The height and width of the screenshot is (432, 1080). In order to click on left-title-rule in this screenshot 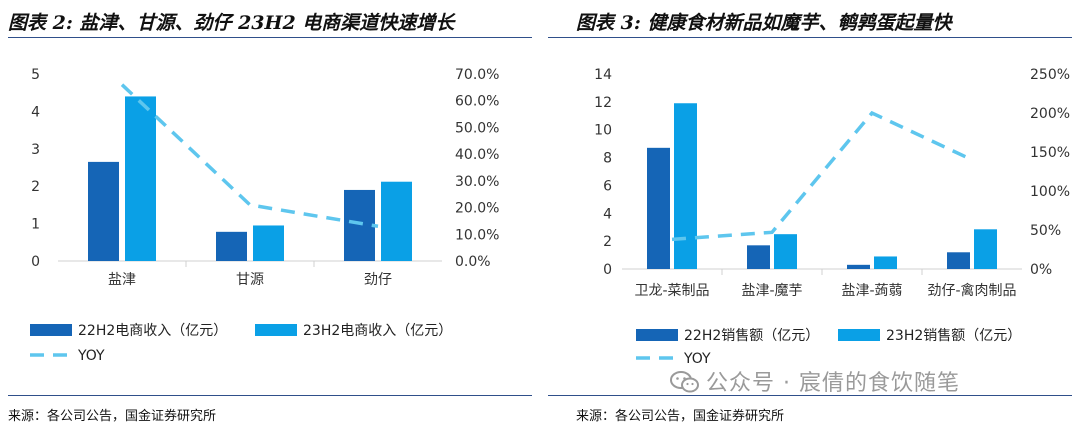, I will do `click(270, 37)`.